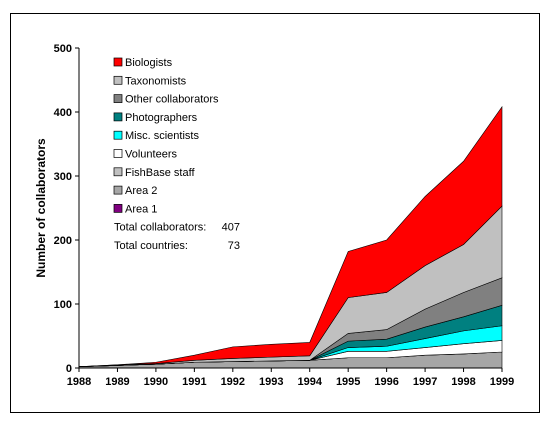 This screenshot has width=548, height=429. What do you see at coordinates (117, 382) in the screenshot?
I see `x-tick-label: 1989` at bounding box center [117, 382].